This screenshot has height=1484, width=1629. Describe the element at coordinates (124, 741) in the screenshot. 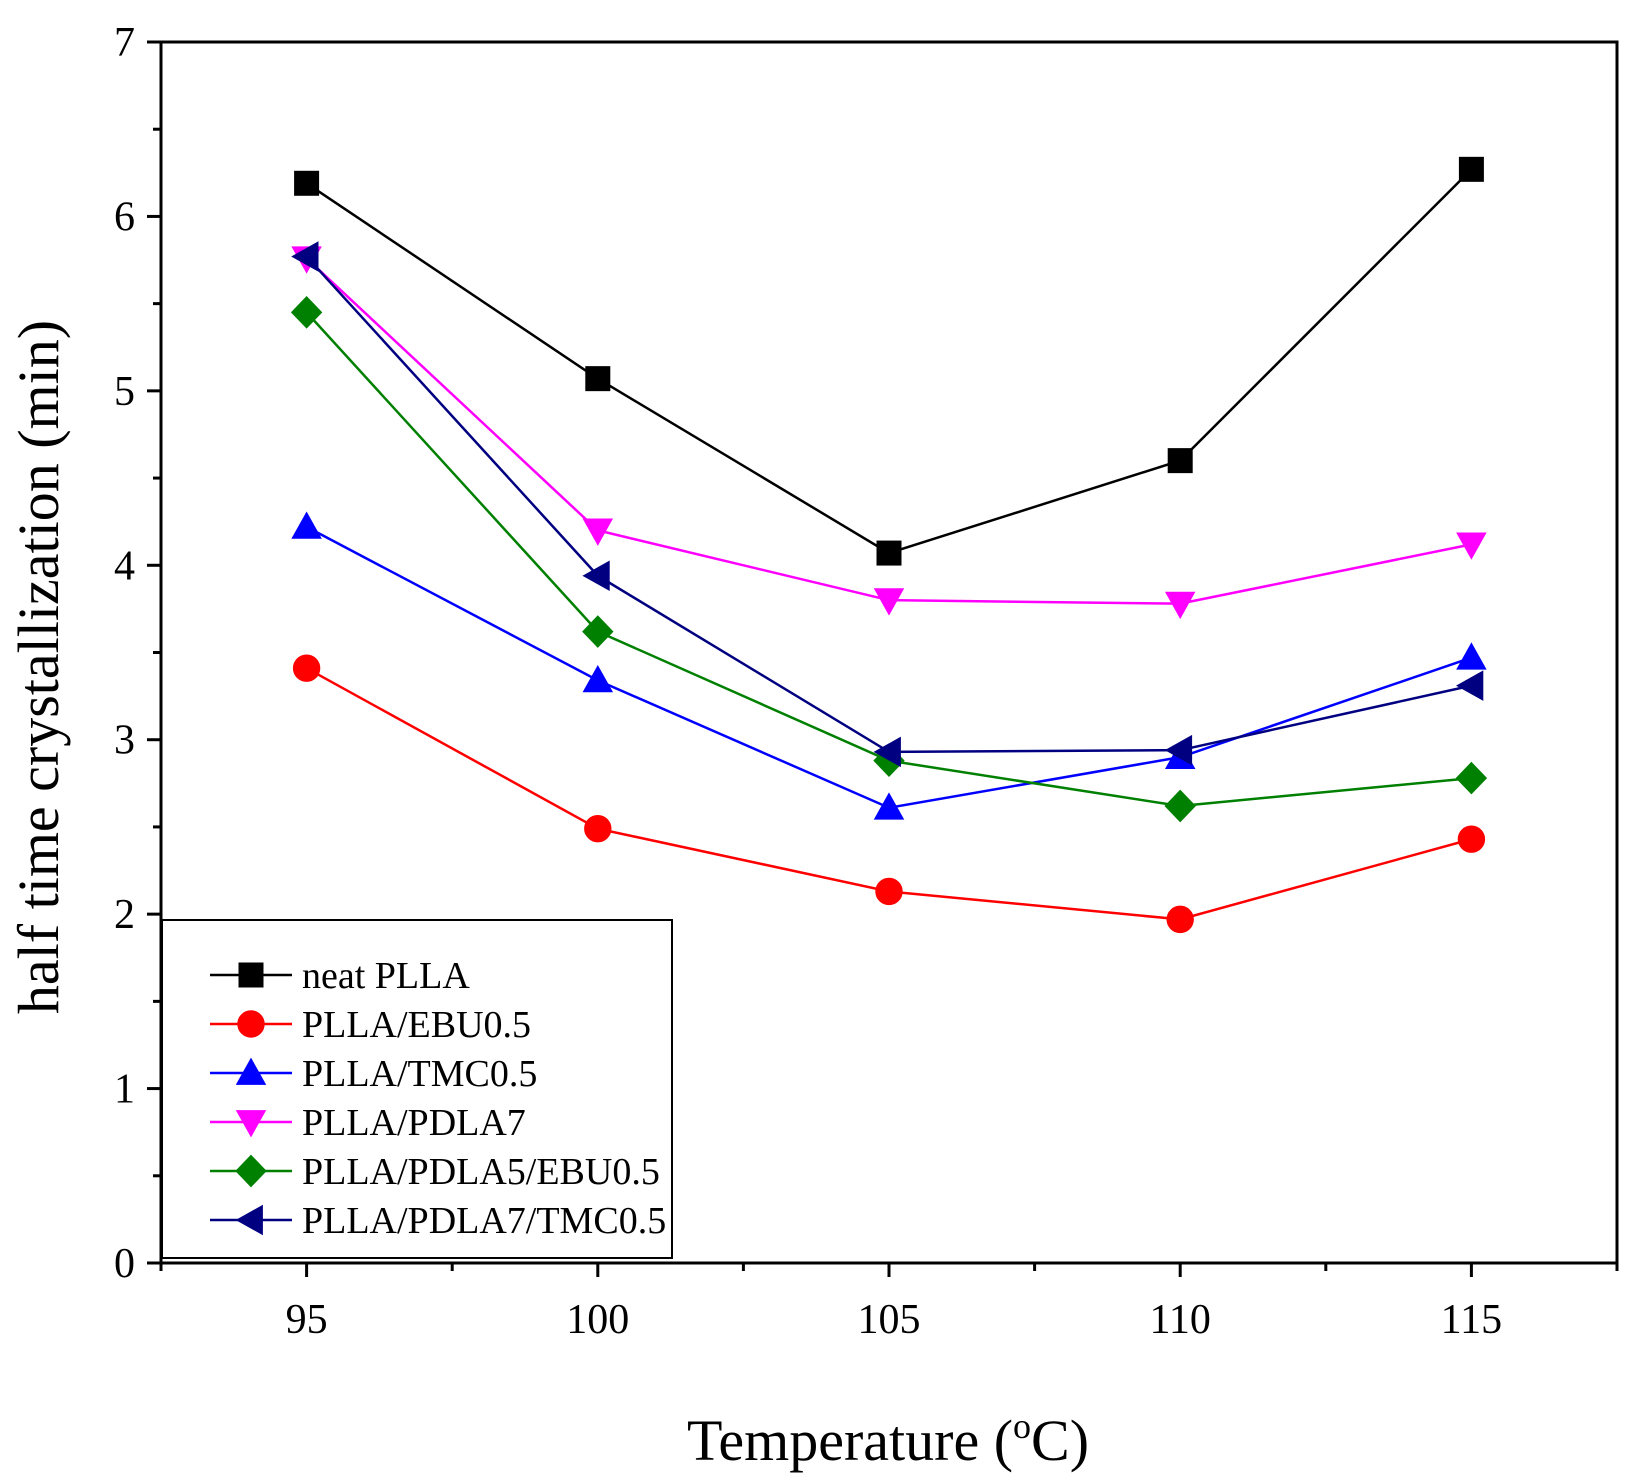

I see `y-tick-label: 3` at that location.